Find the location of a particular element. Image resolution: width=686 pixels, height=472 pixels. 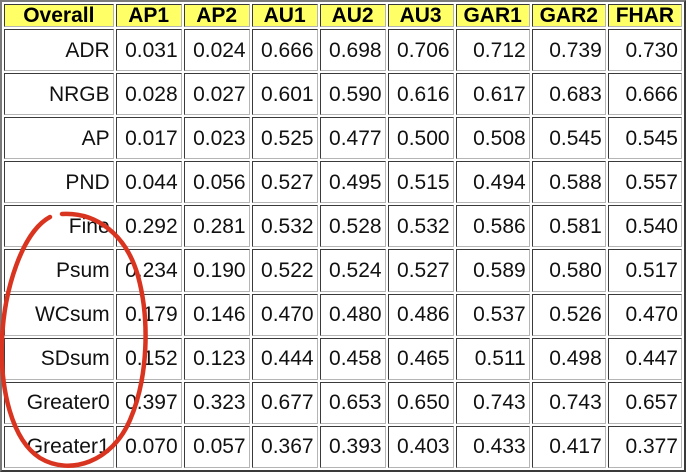

table-cell: 0.528 is located at coordinates (352, 226).